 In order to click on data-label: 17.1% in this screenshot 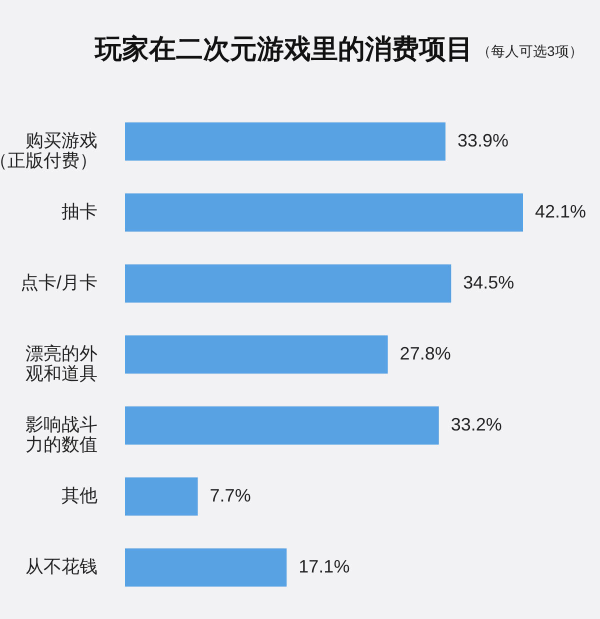, I will do `click(324, 566)`.